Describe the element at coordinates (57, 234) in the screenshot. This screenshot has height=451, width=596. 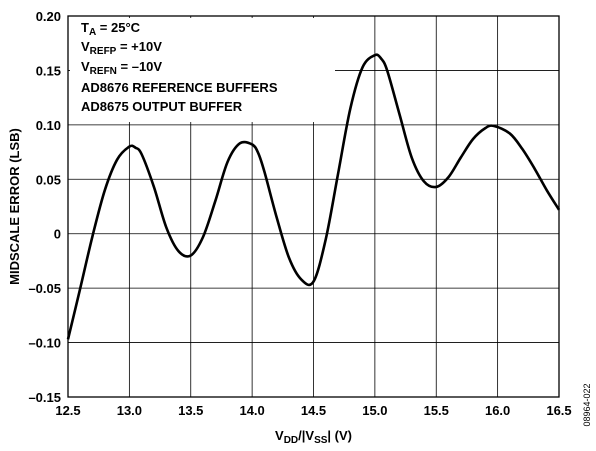
I see `y-tick-label: 0` at that location.